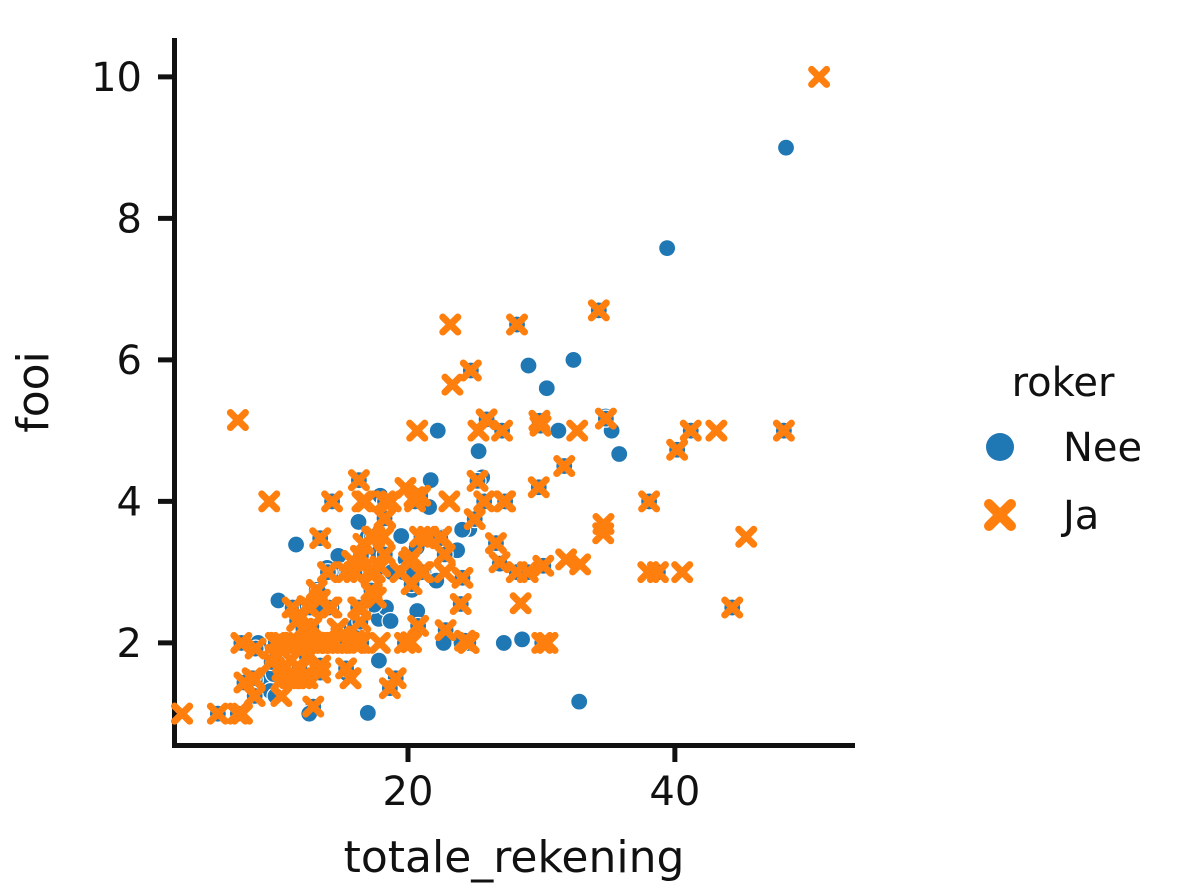  What do you see at coordinates (1102, 448) in the screenshot?
I see `legend-label-nee: Nee` at bounding box center [1102, 448].